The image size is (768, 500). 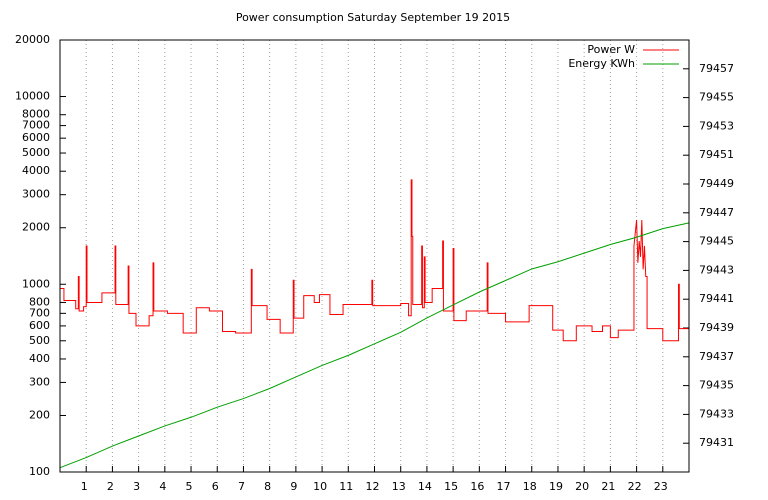 I want to click on y-tick-label: 500, so click(x=39, y=340).